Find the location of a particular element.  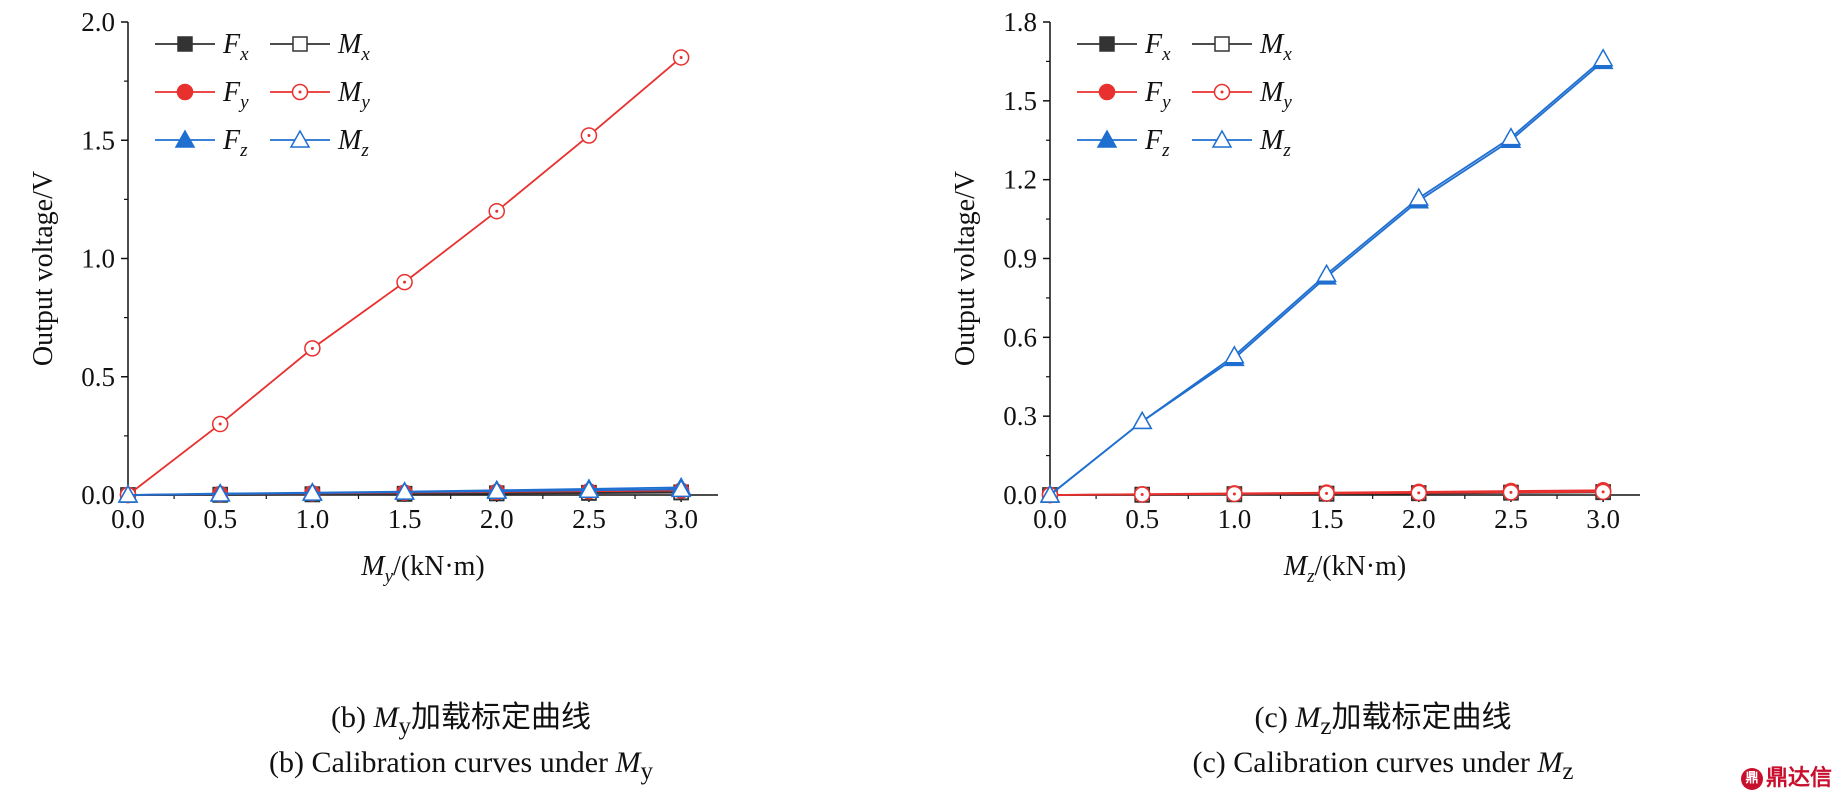

x-axis-label: Mz/(kN·m) is located at coordinates (1345, 569).